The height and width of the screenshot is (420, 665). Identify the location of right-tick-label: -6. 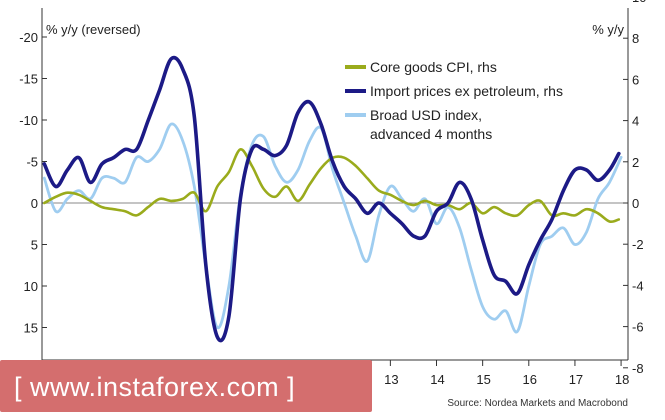
(638, 327).